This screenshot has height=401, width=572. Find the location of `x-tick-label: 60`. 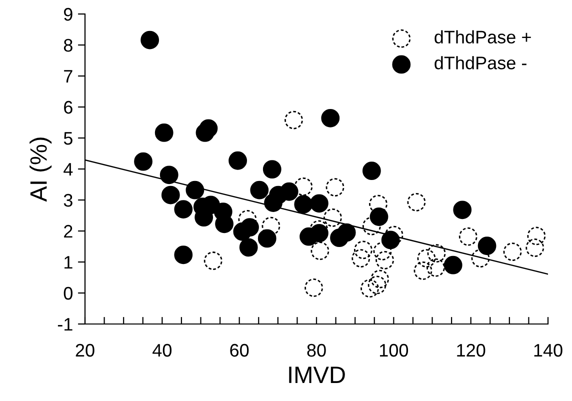

x-tick-label: 60 is located at coordinates (239, 350).